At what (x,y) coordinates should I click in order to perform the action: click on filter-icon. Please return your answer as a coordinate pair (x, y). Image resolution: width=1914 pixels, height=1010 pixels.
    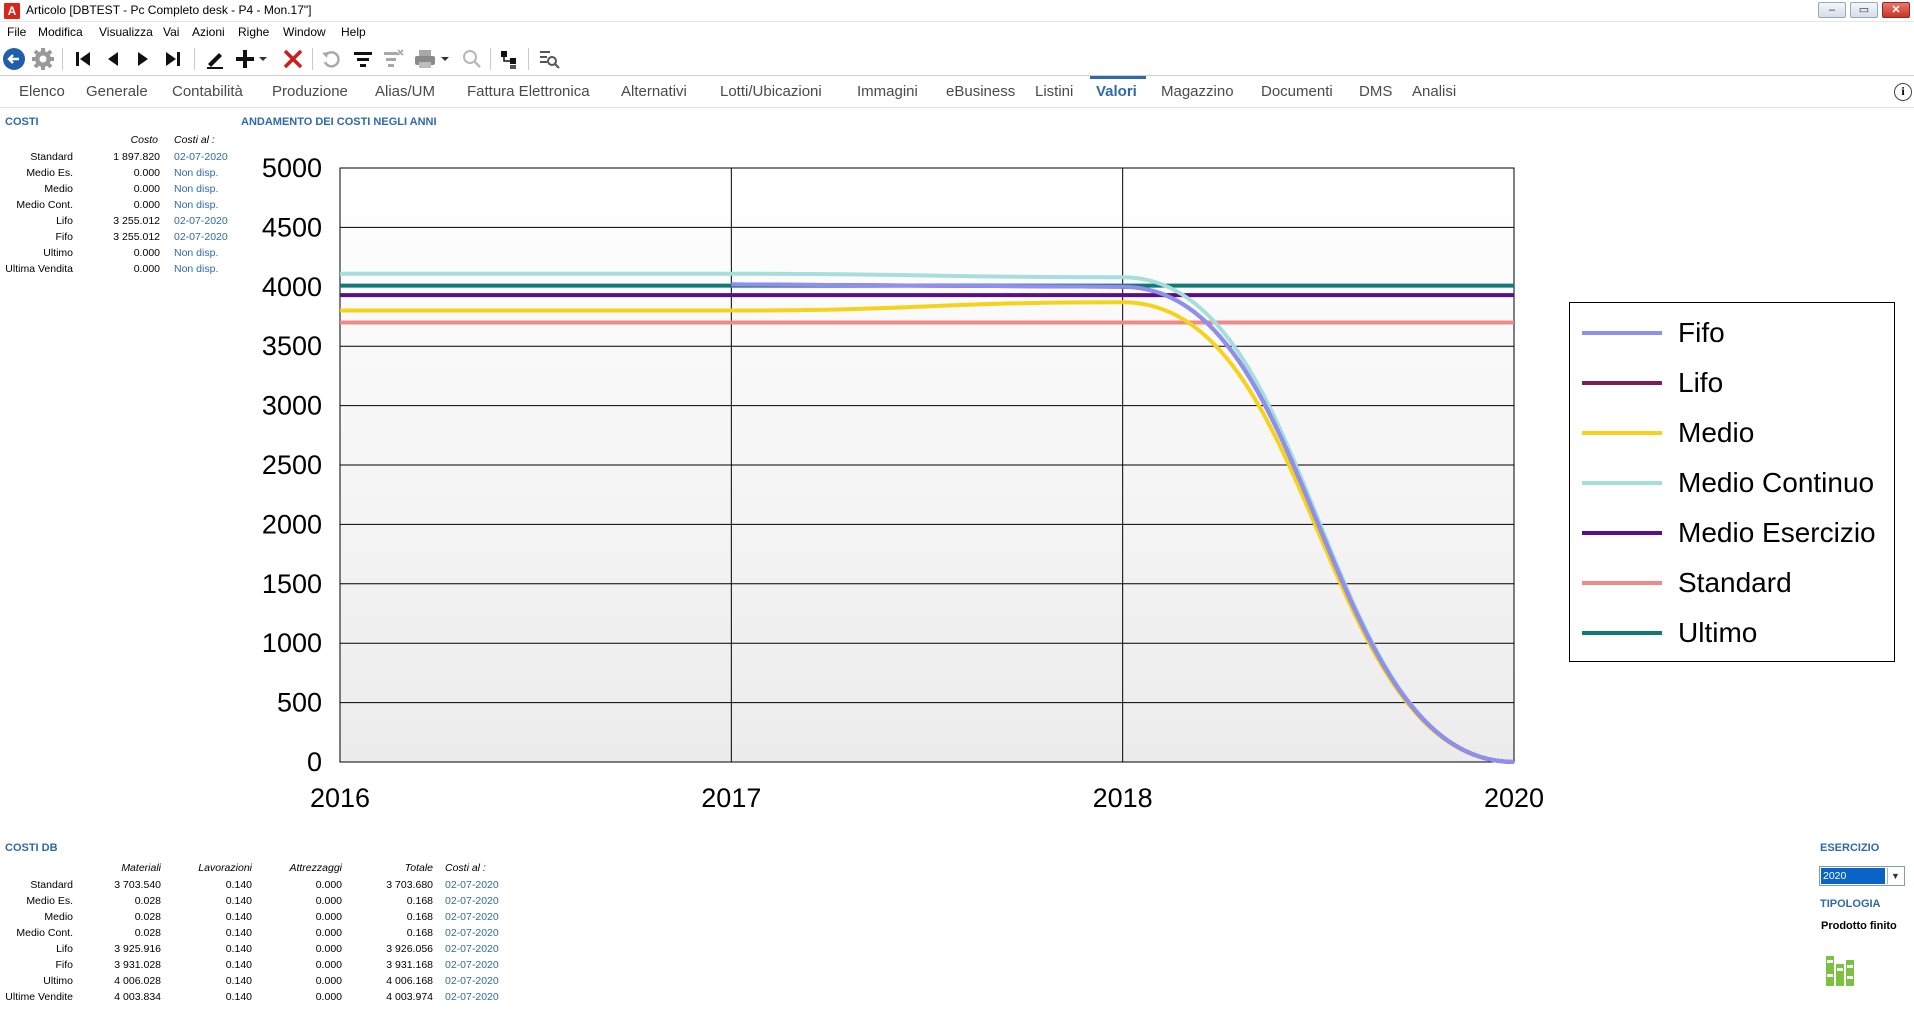
    Looking at the image, I should click on (363, 59).